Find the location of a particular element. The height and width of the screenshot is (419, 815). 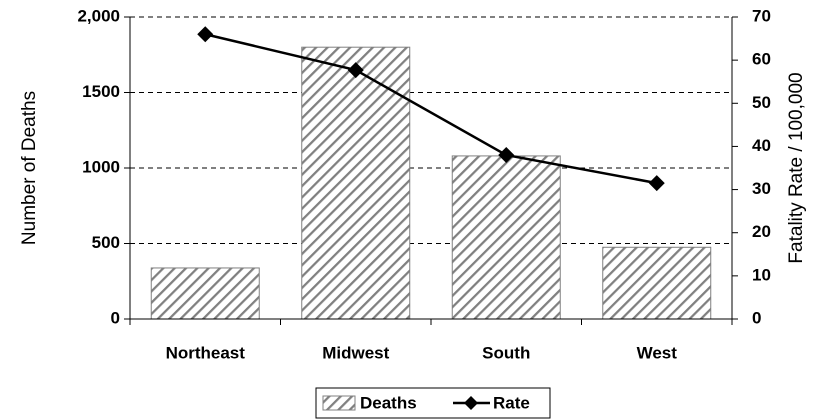

y-tick-label: 0 is located at coordinates (115, 317).